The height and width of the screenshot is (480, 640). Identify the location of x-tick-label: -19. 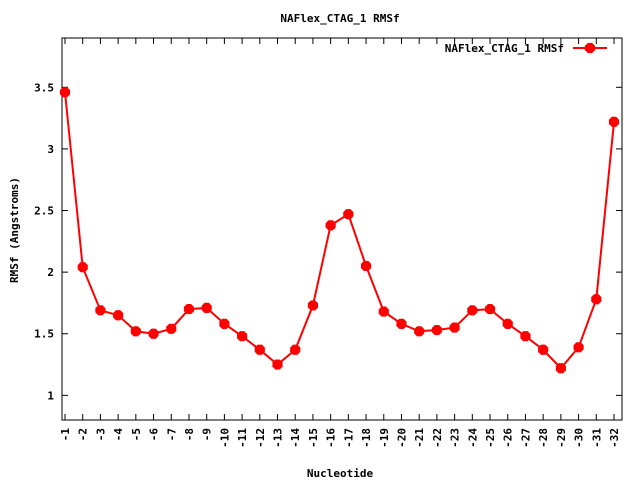
(384, 438).